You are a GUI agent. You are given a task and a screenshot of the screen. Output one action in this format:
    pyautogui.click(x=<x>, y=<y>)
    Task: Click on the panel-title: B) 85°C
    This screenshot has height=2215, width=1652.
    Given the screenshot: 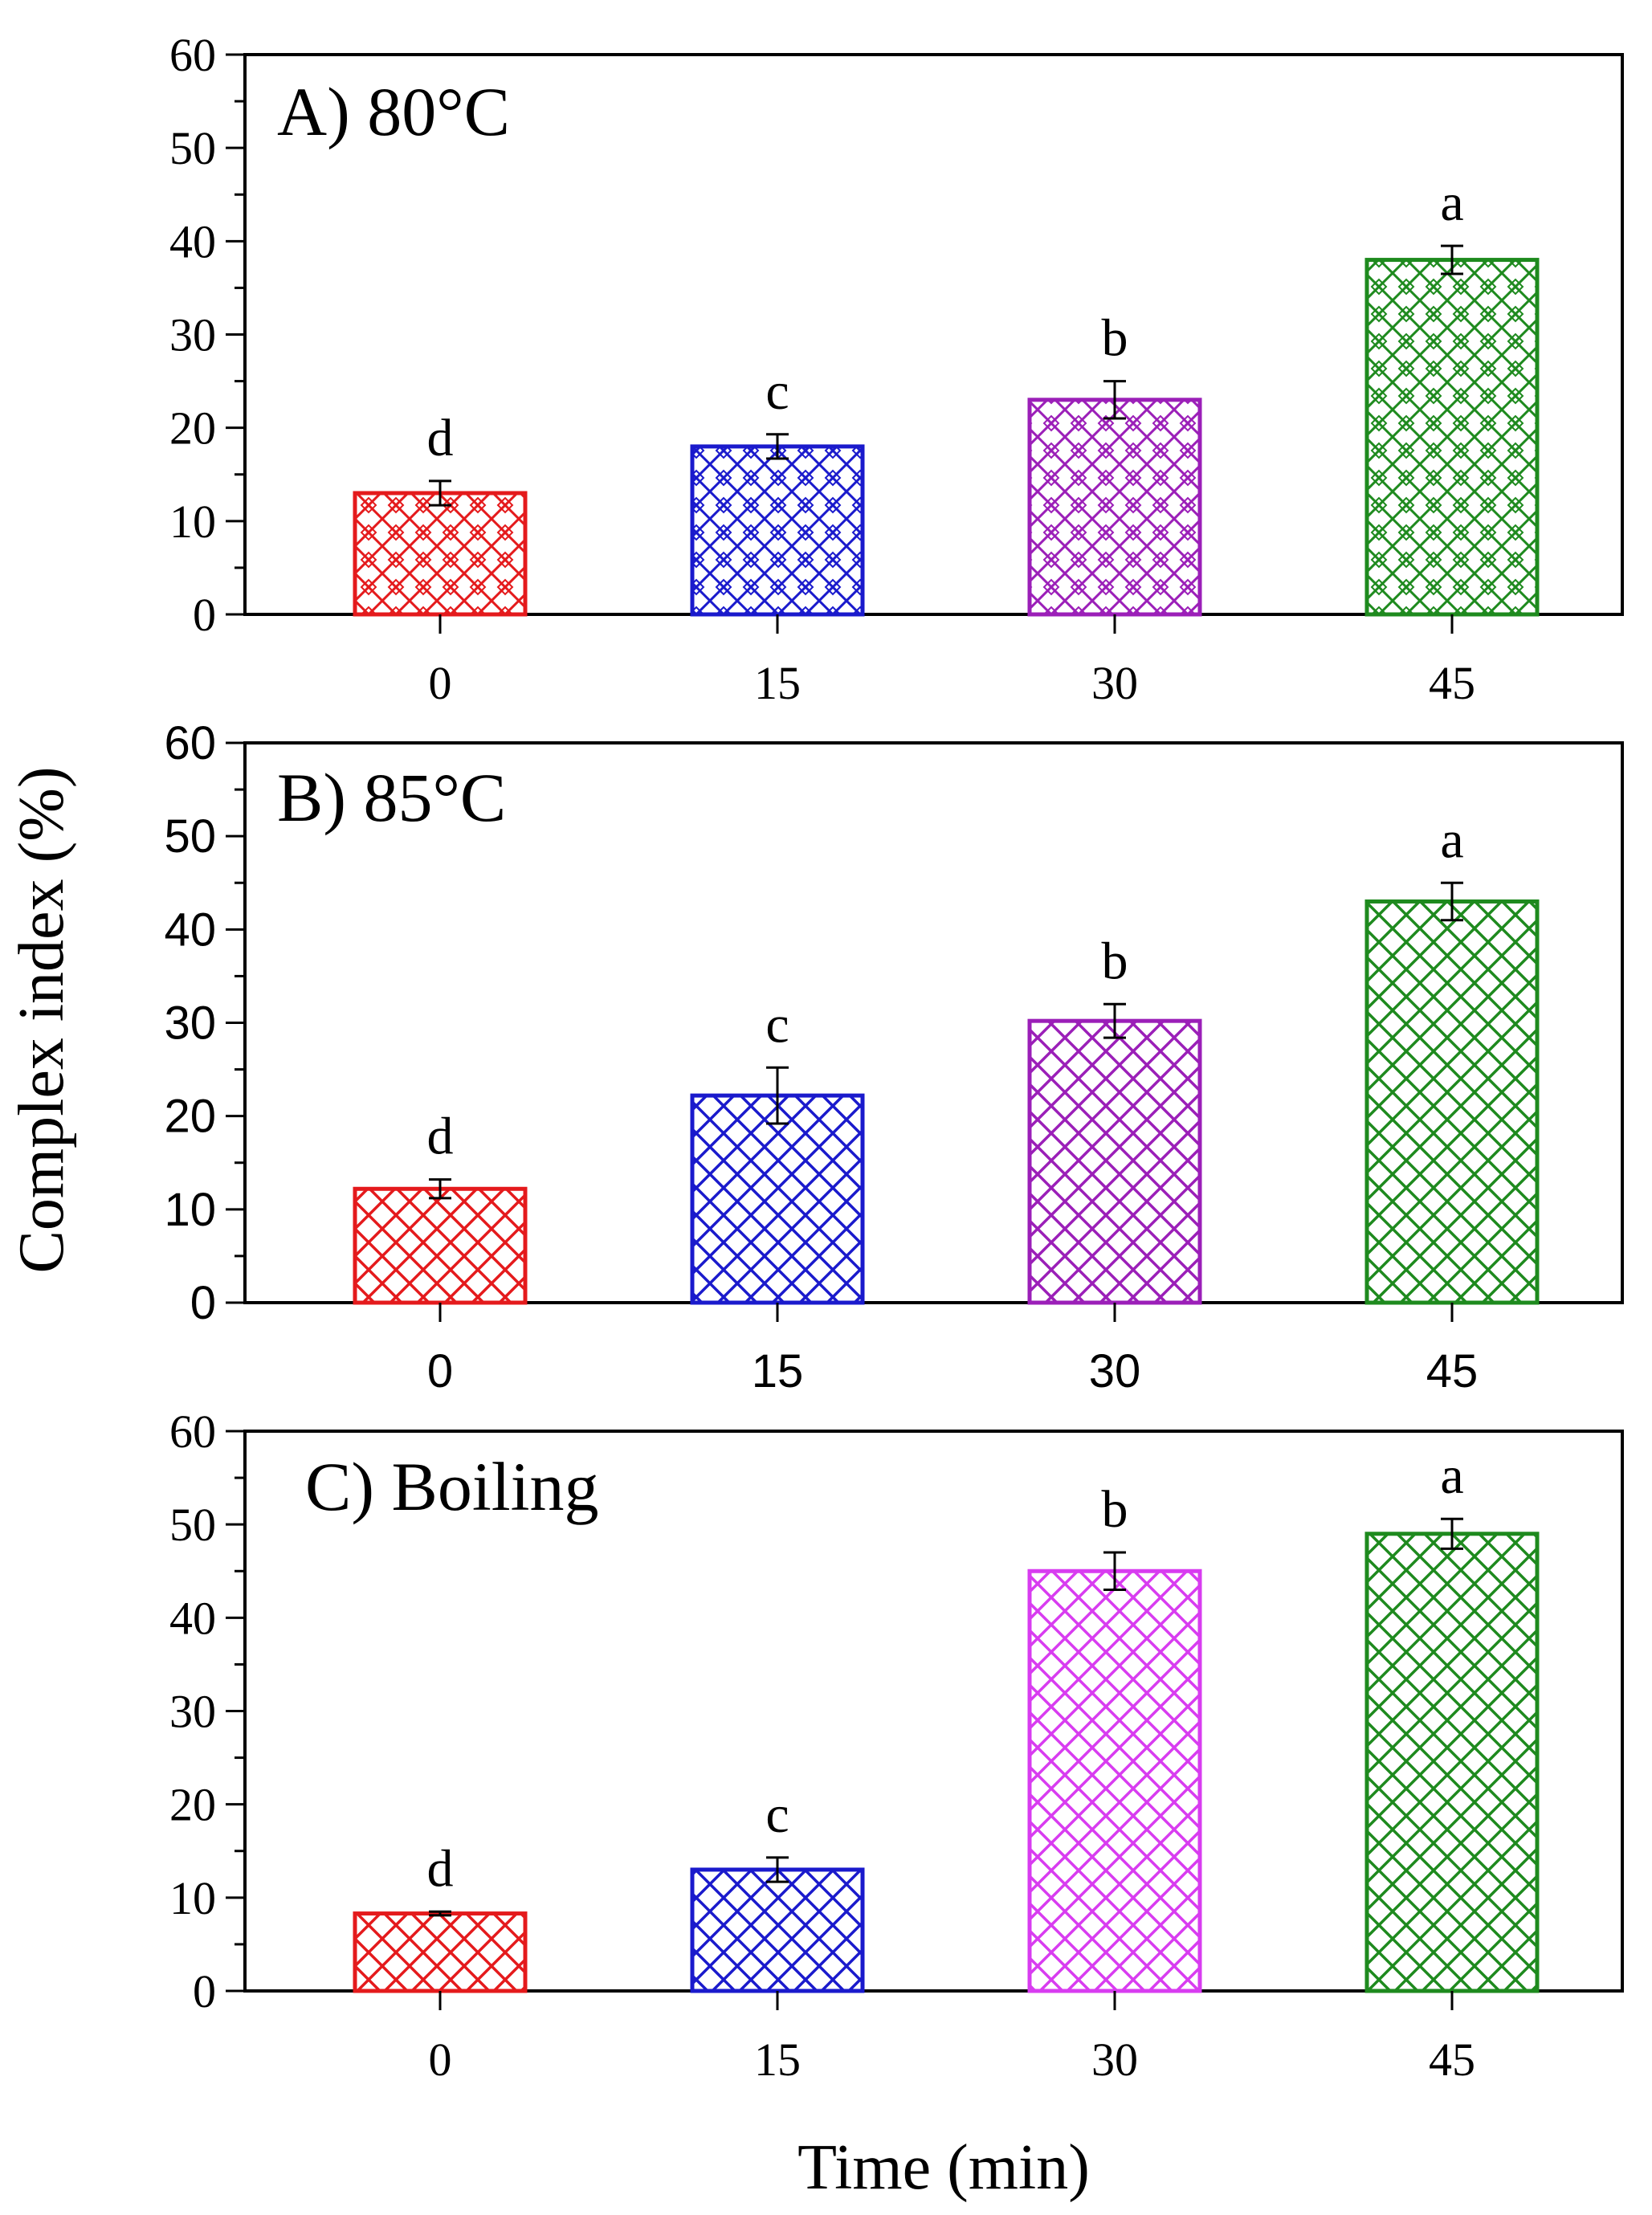 What is the action you would take?
    pyautogui.click(x=391, y=797)
    